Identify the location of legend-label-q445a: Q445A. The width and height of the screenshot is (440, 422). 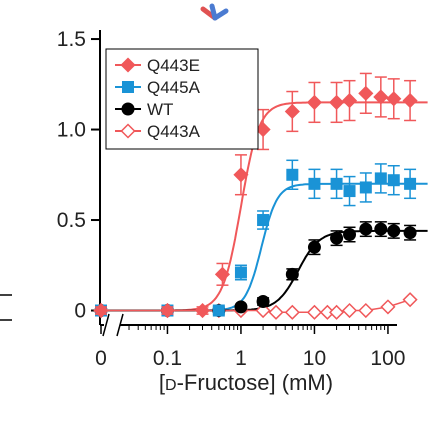
(174, 87).